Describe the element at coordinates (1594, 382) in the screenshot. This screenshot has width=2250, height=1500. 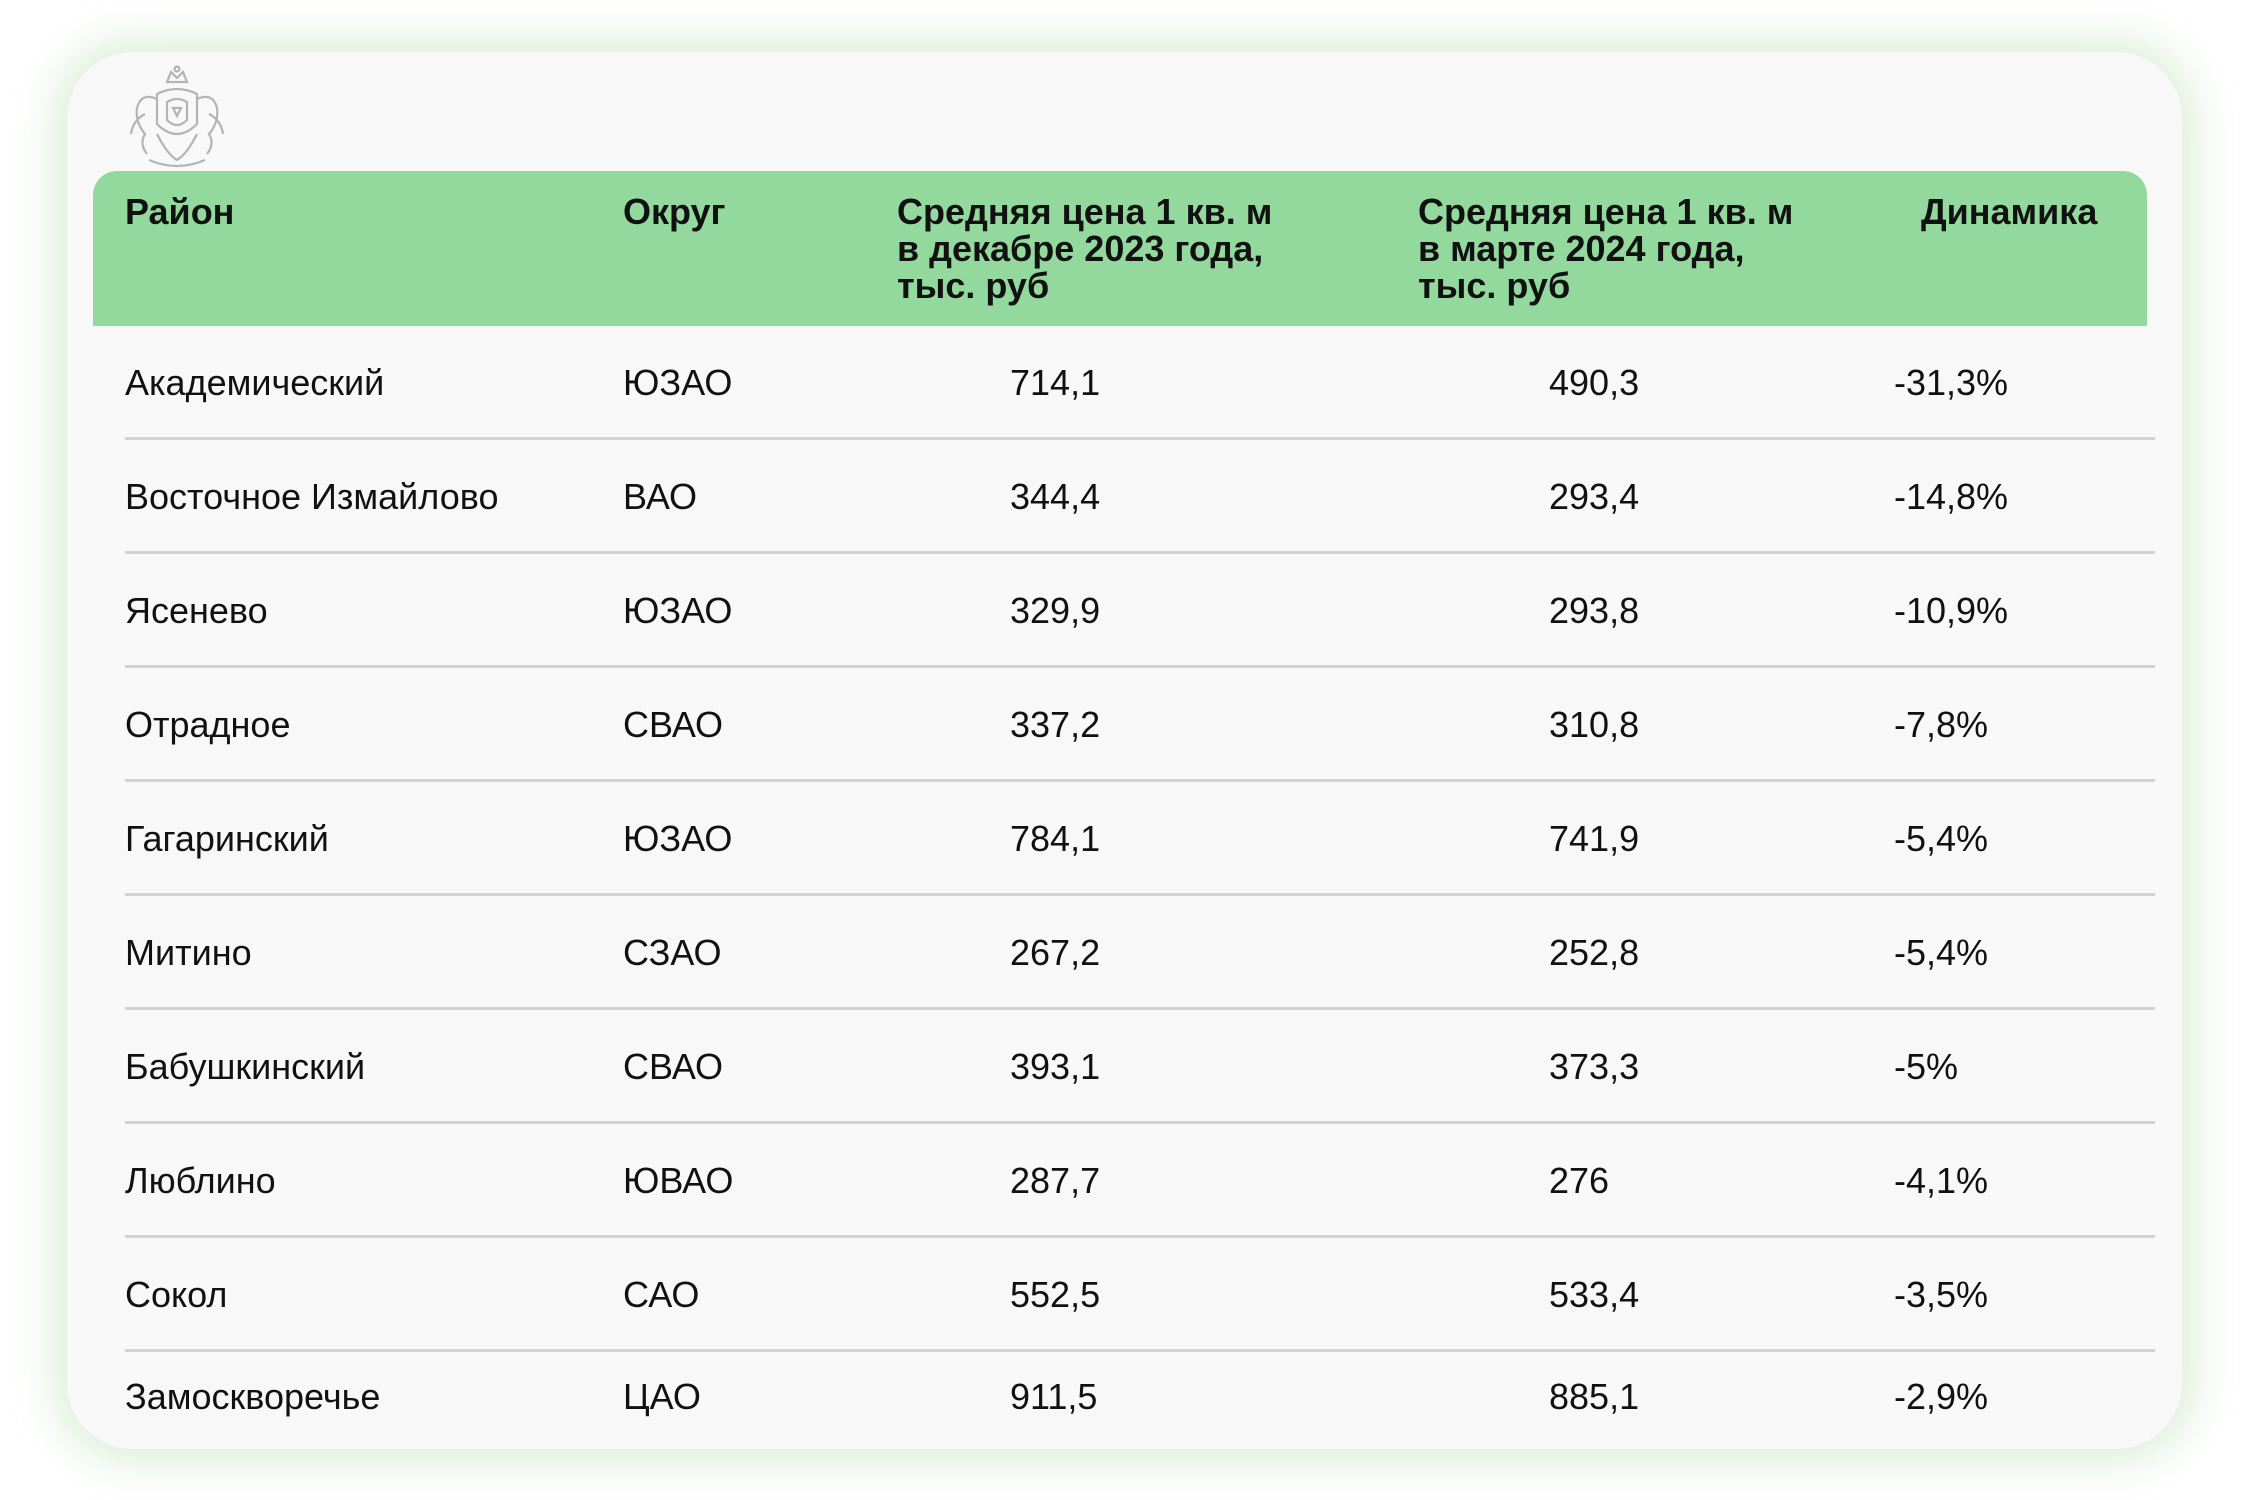
I see `cell-price-march: 490,3` at that location.